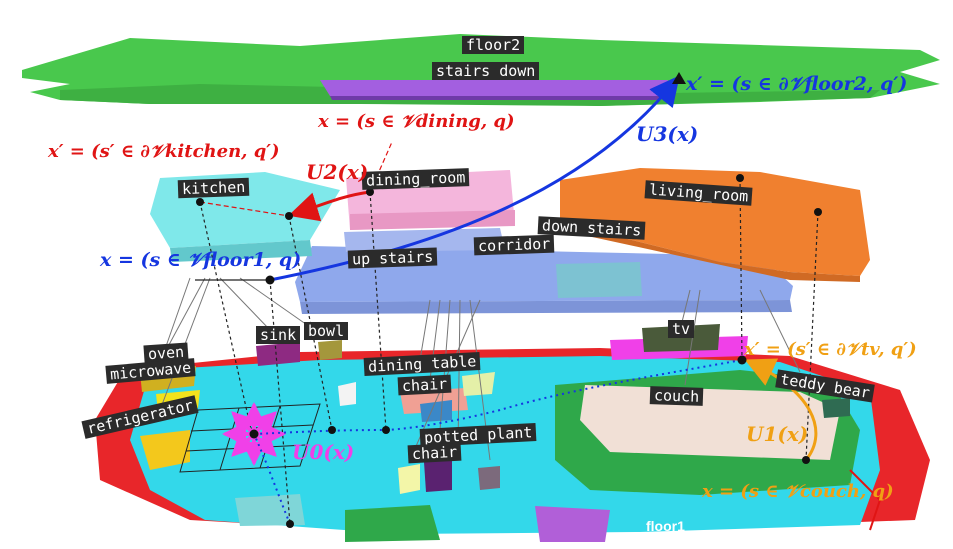  I want to click on label-corridor: corridor, so click(514, 245).